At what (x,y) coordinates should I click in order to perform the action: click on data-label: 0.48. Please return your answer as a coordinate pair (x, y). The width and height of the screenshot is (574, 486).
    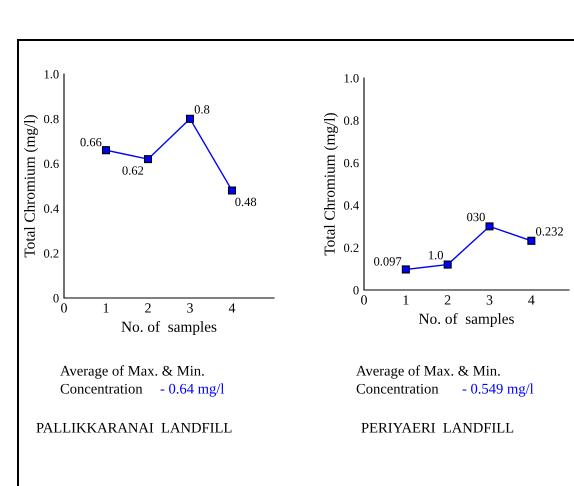
    Looking at the image, I should click on (245, 202).